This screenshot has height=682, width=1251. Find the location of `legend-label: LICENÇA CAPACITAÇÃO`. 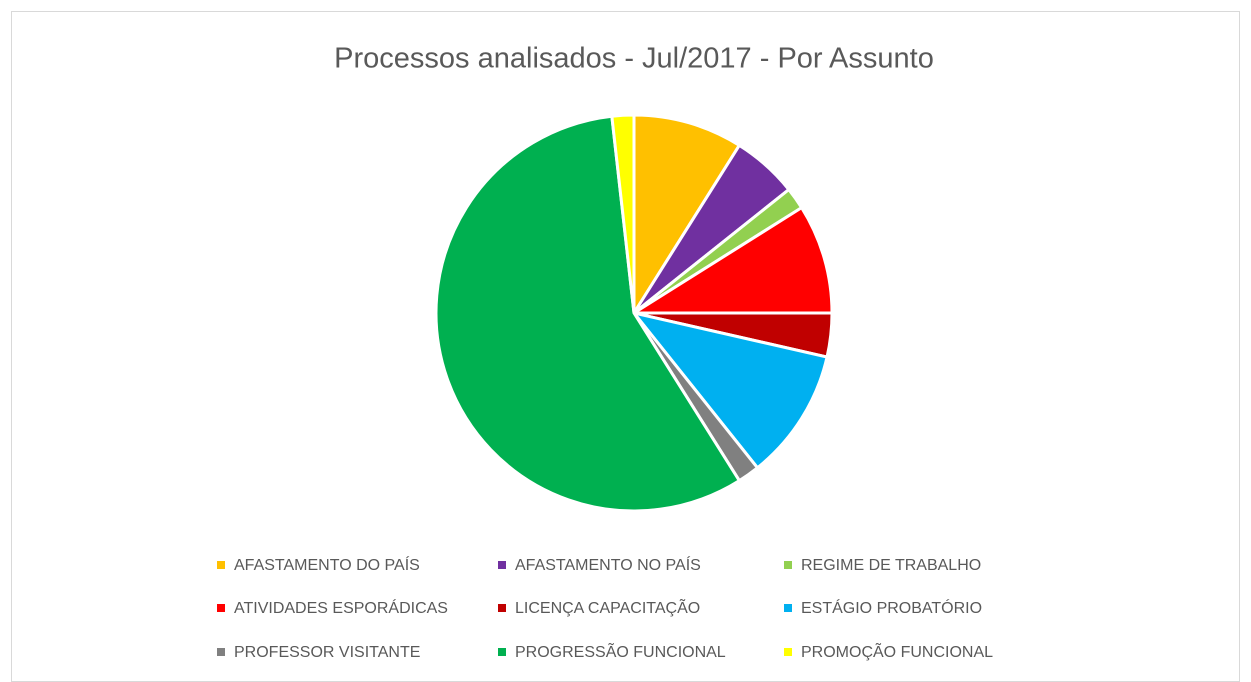

legend-label: LICENÇA CAPACITAÇÃO is located at coordinates (607, 607).